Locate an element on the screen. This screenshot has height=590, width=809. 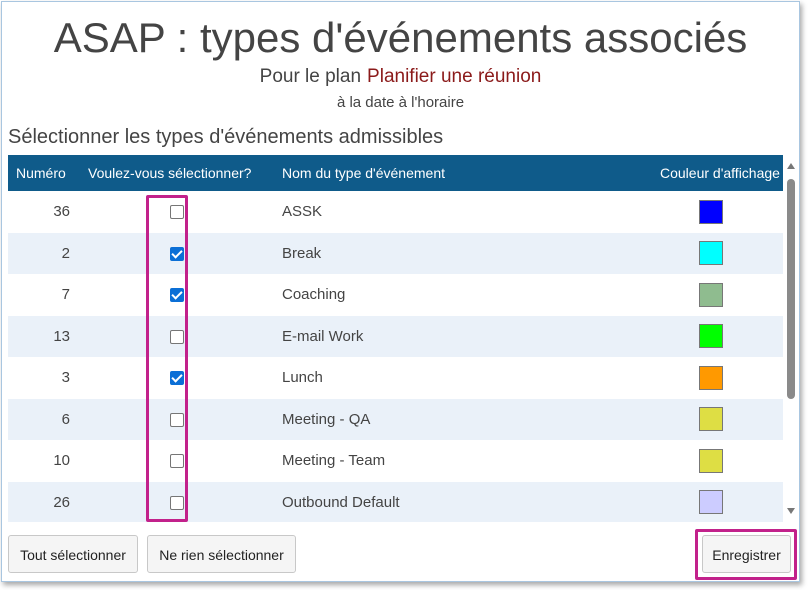
save-button: Enregistrer is located at coordinates (746, 554).